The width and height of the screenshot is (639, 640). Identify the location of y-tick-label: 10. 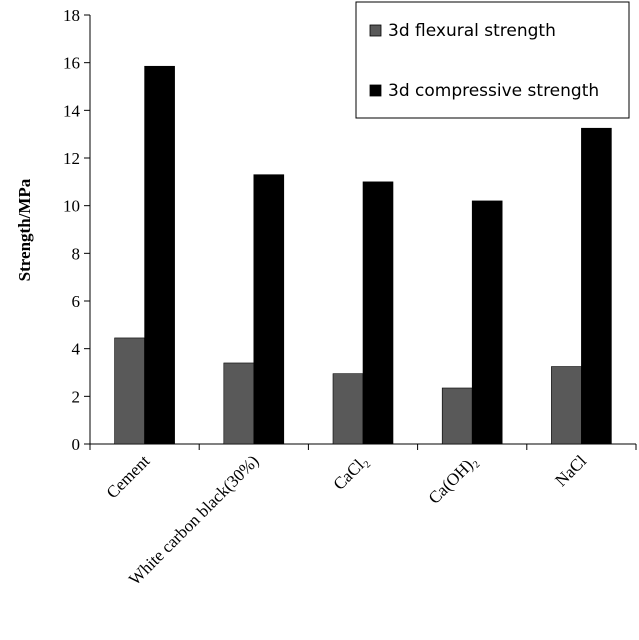
(71, 206).